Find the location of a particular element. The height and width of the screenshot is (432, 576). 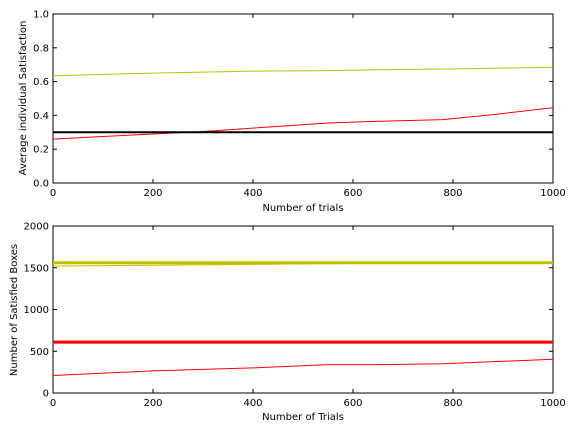

series-layer is located at coordinates (303, 103).